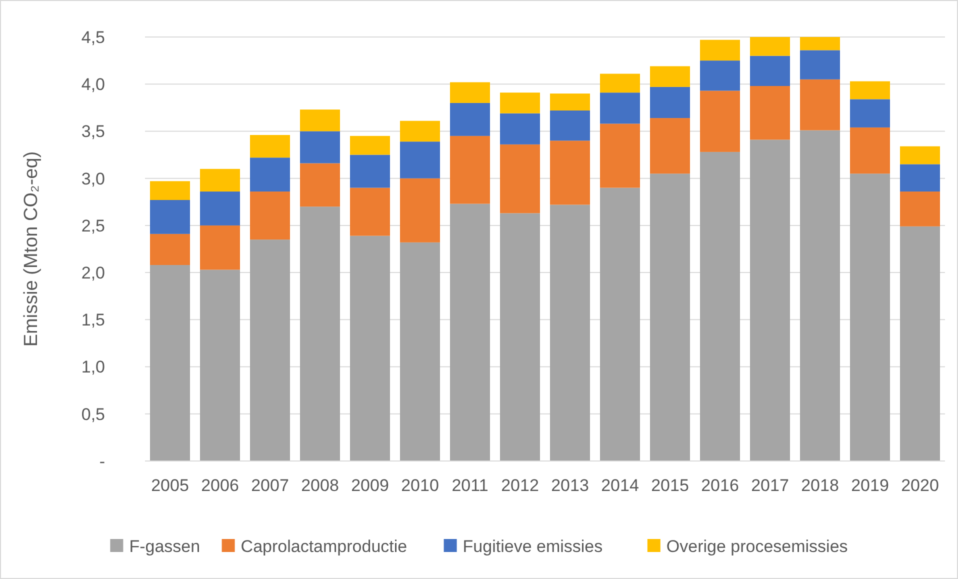  I want to click on y-tick-label: 1,0, so click(93, 367).